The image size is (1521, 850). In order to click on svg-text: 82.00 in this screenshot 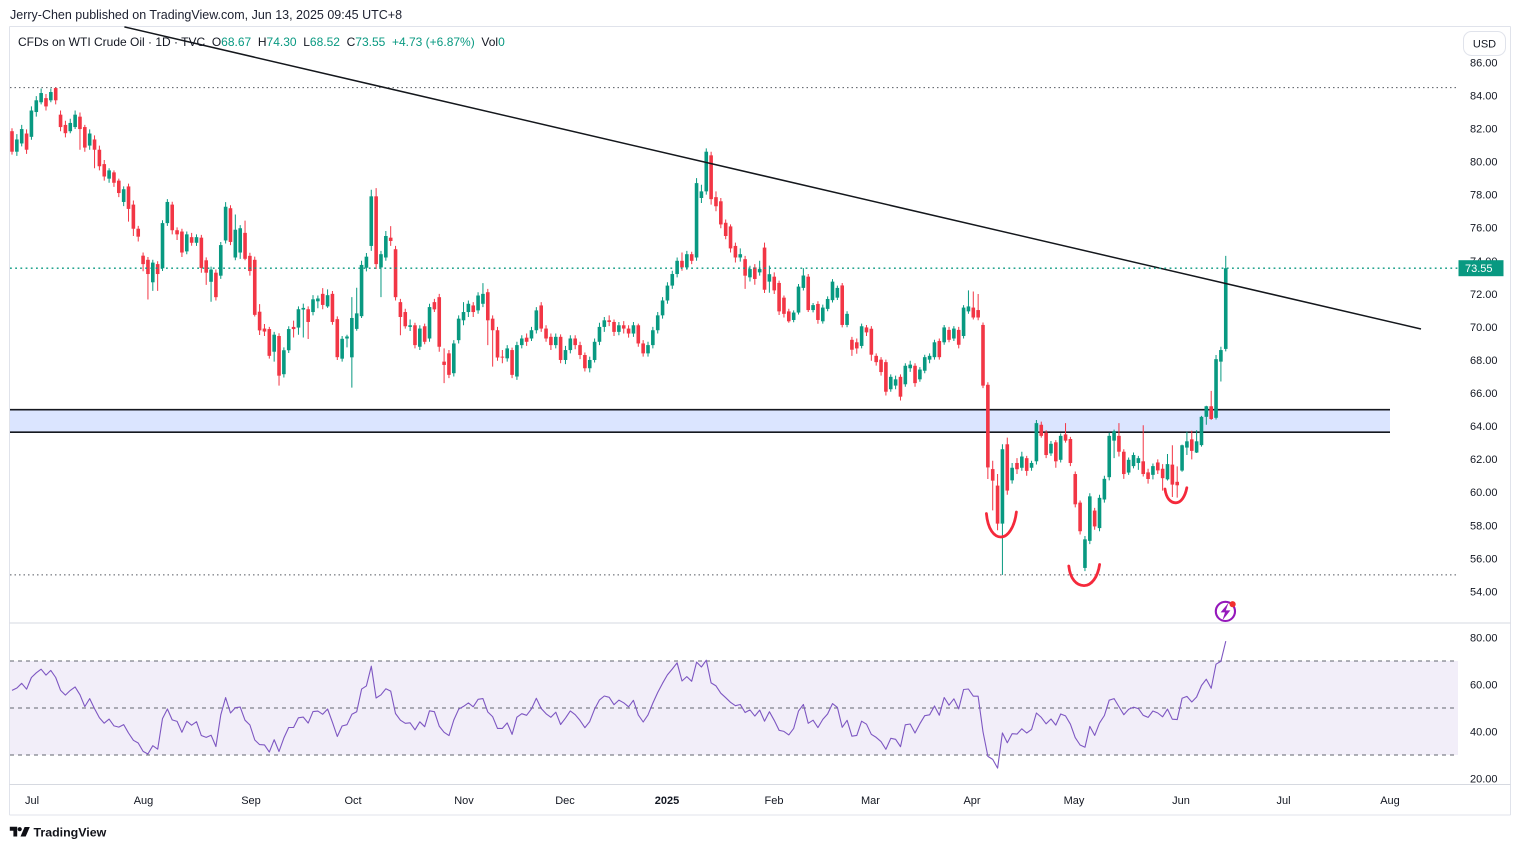, I will do `click(1484, 130)`.